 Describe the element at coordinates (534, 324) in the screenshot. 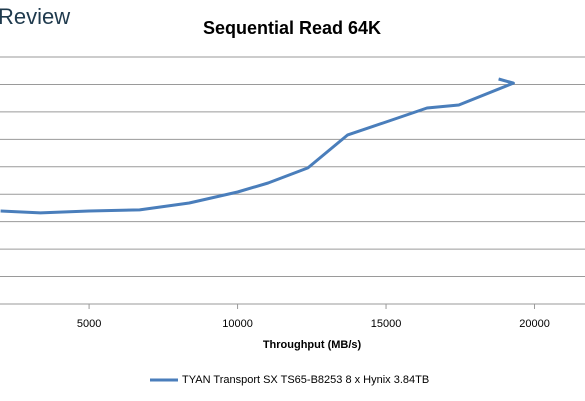

I see `x-tick-label: 20000` at that location.